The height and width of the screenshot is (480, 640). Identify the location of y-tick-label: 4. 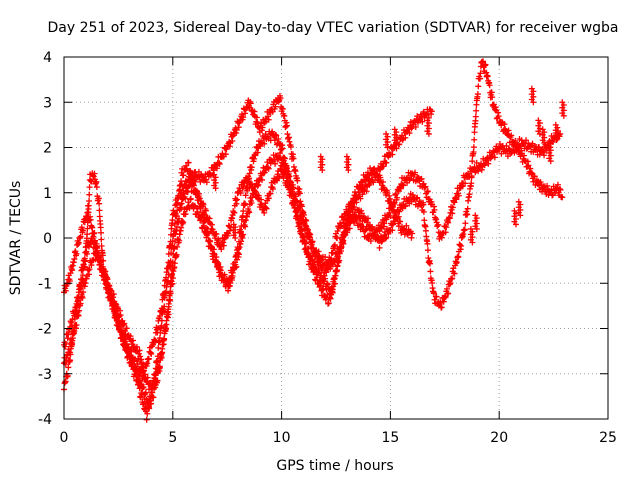
(47, 58).